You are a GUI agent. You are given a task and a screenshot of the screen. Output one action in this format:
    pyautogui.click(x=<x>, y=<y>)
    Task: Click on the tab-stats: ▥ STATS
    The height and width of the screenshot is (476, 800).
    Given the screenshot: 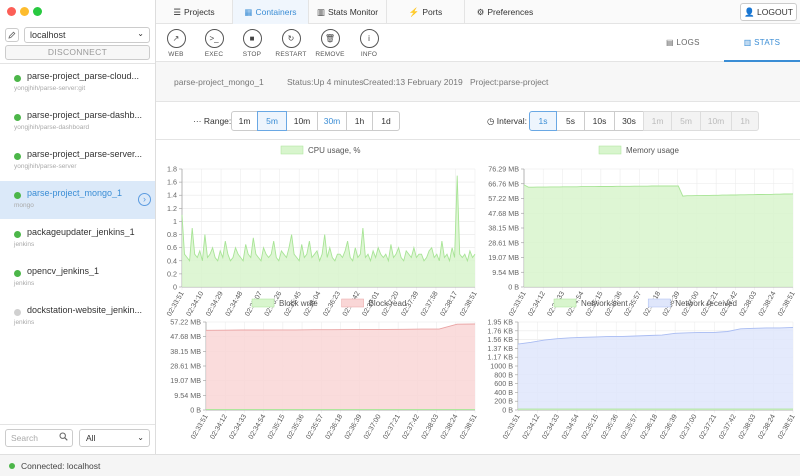 What is the action you would take?
    pyautogui.click(x=762, y=43)
    